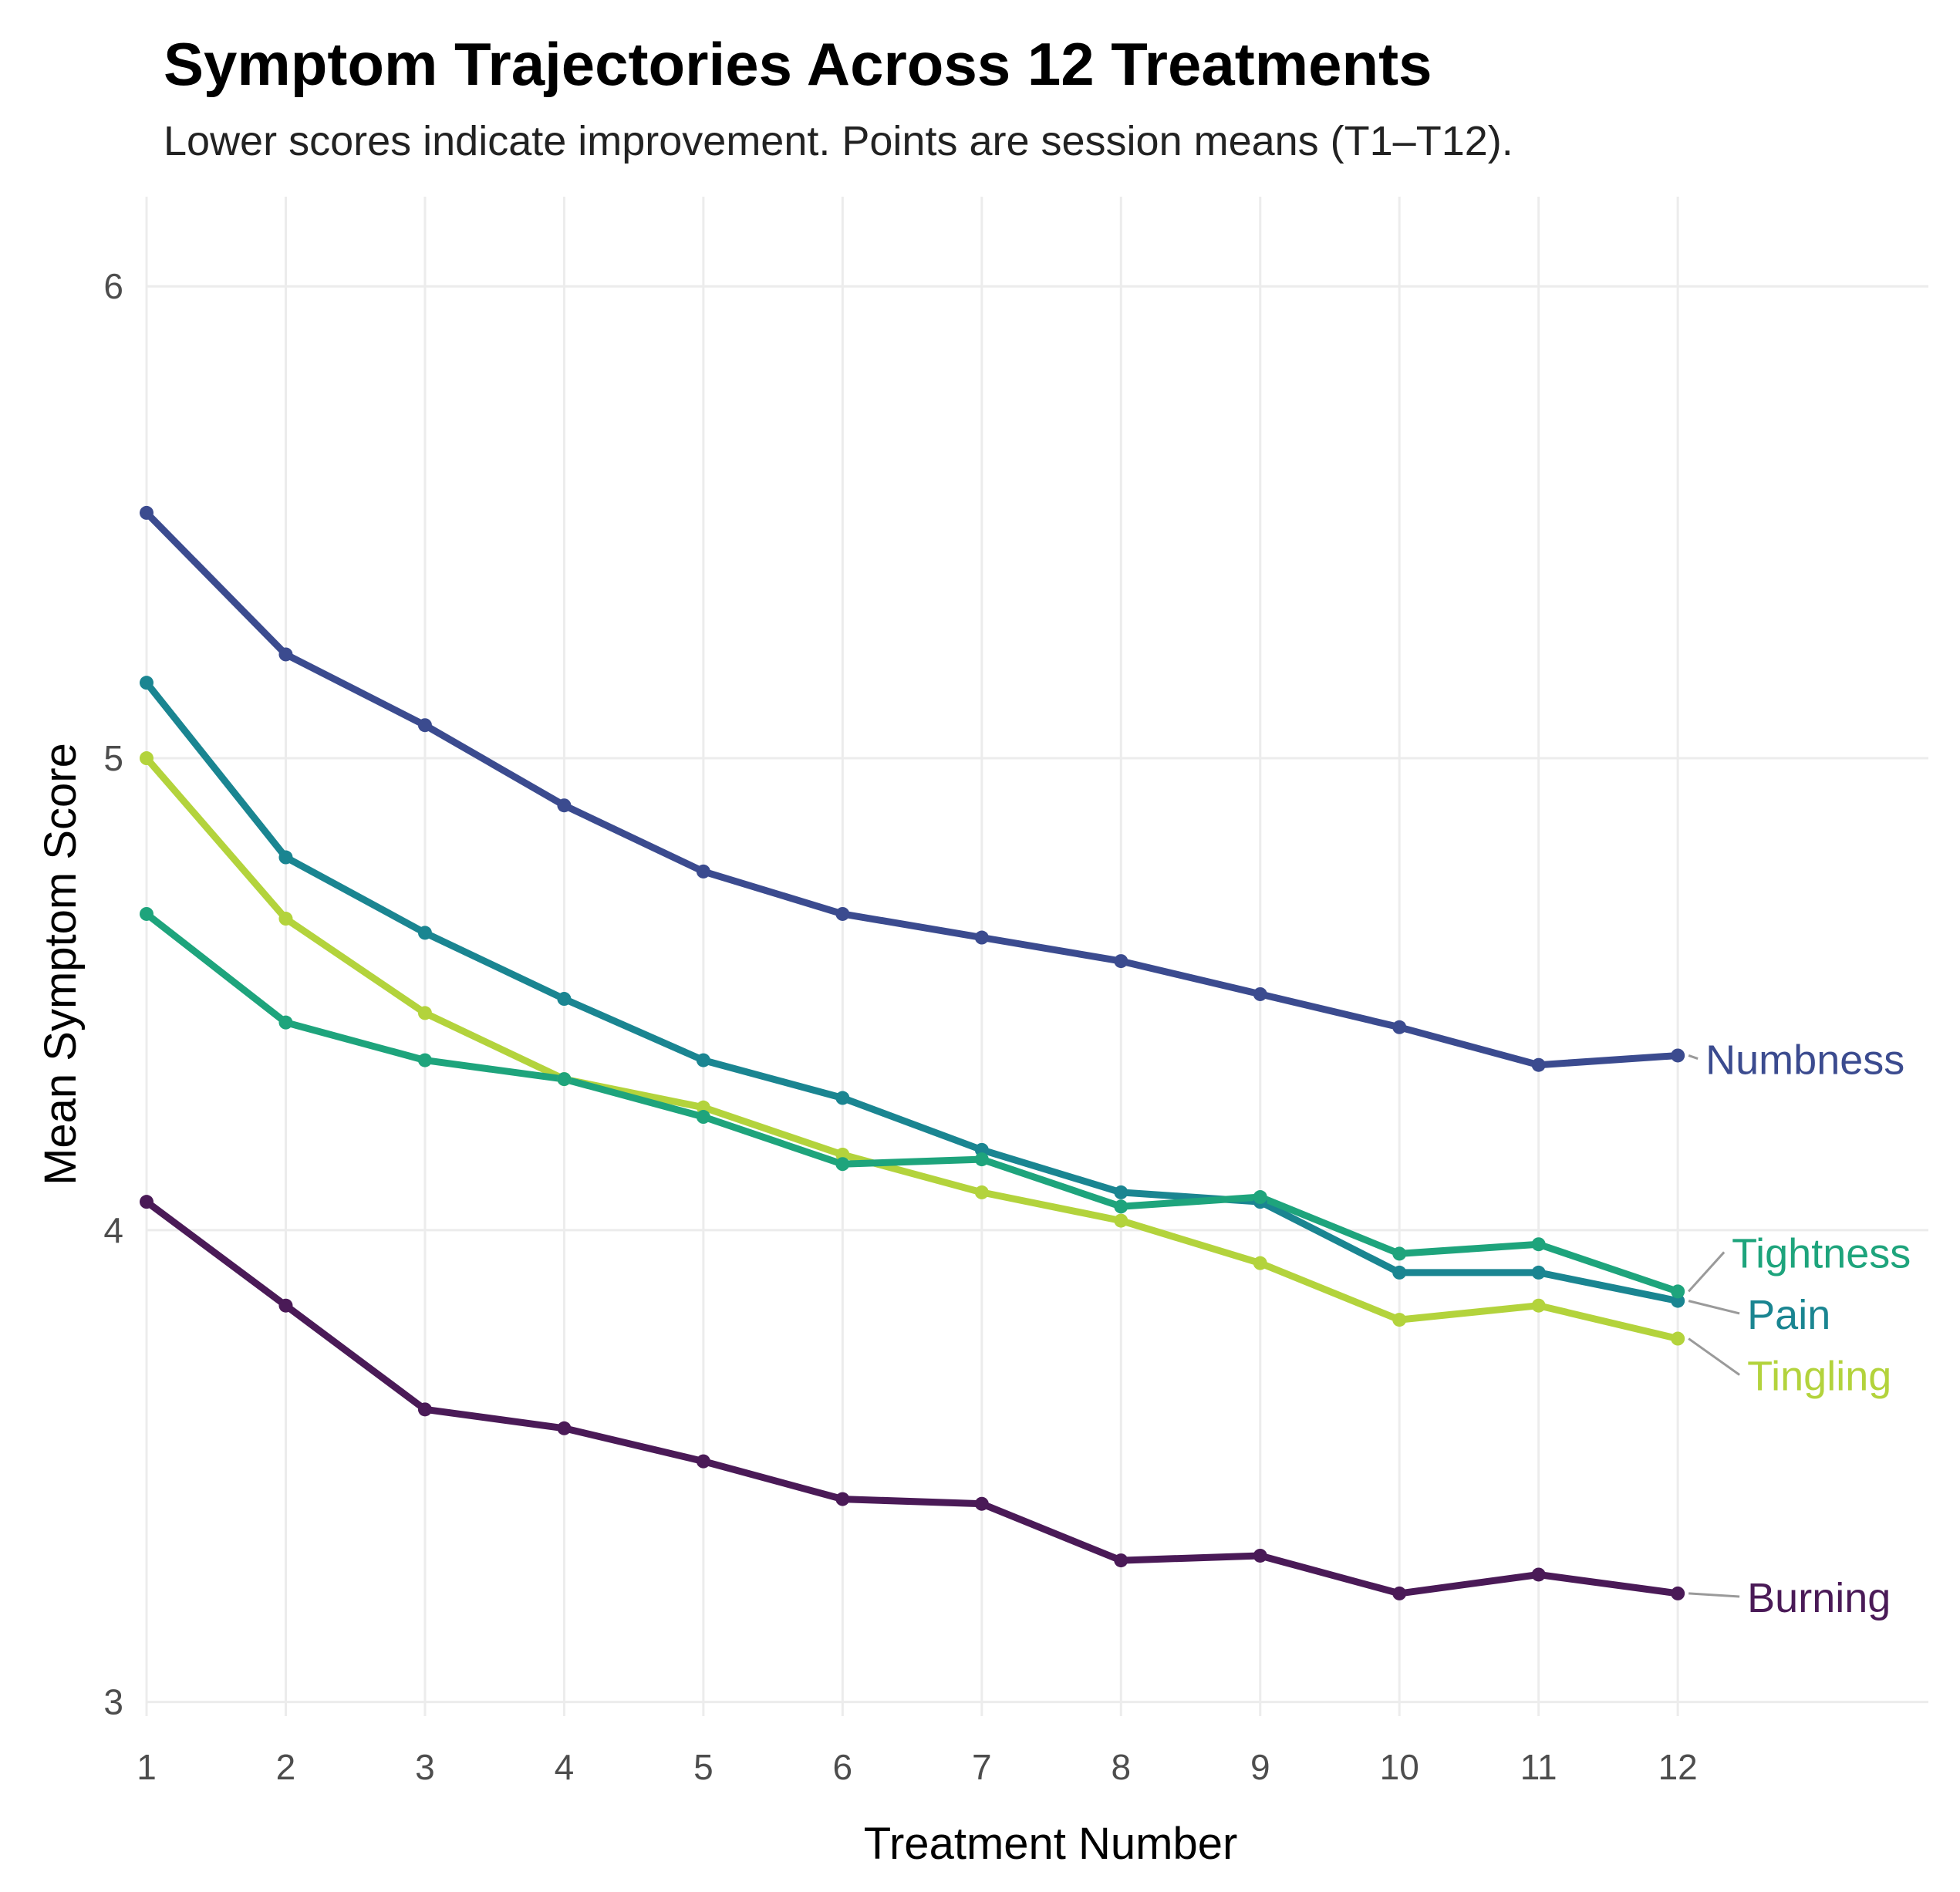  Describe the element at coordinates (1819, 1377) in the screenshot. I see `series-label-tingling: Tingling` at that location.